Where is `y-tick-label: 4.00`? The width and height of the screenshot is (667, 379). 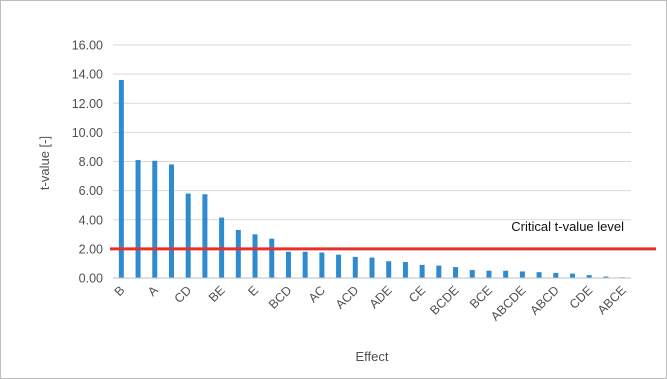
y-tick-label: 4.00 is located at coordinates (91, 220).